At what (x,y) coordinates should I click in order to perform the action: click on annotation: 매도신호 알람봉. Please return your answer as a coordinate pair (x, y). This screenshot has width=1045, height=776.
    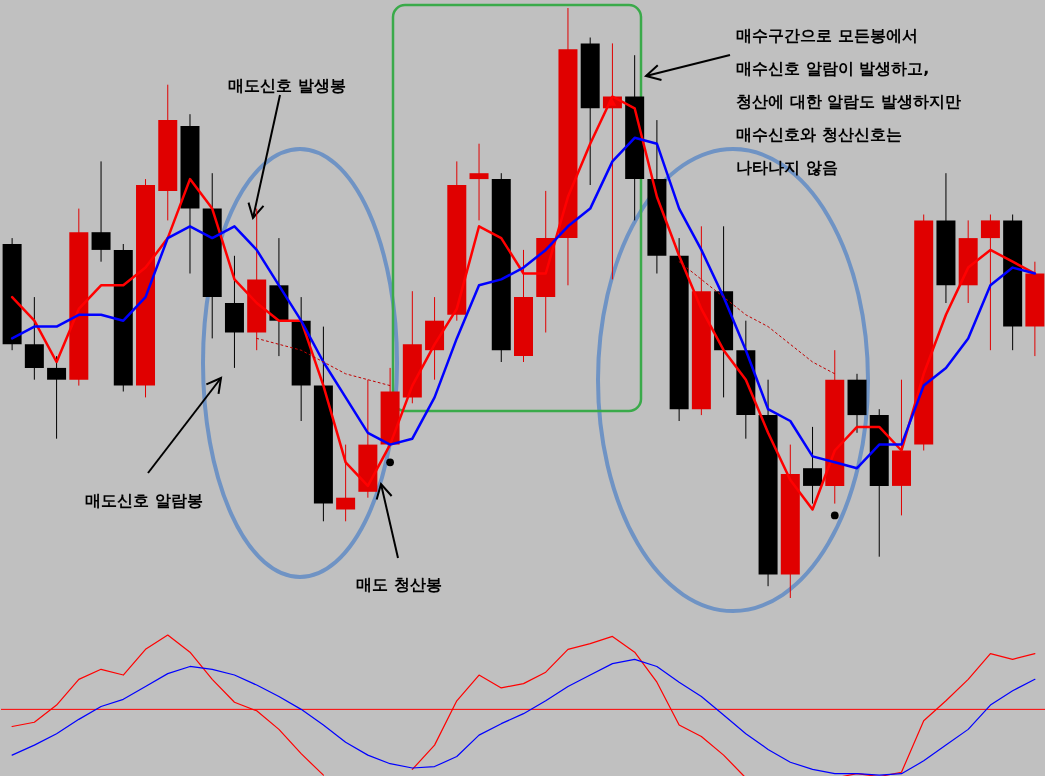
    Looking at the image, I should click on (144, 500).